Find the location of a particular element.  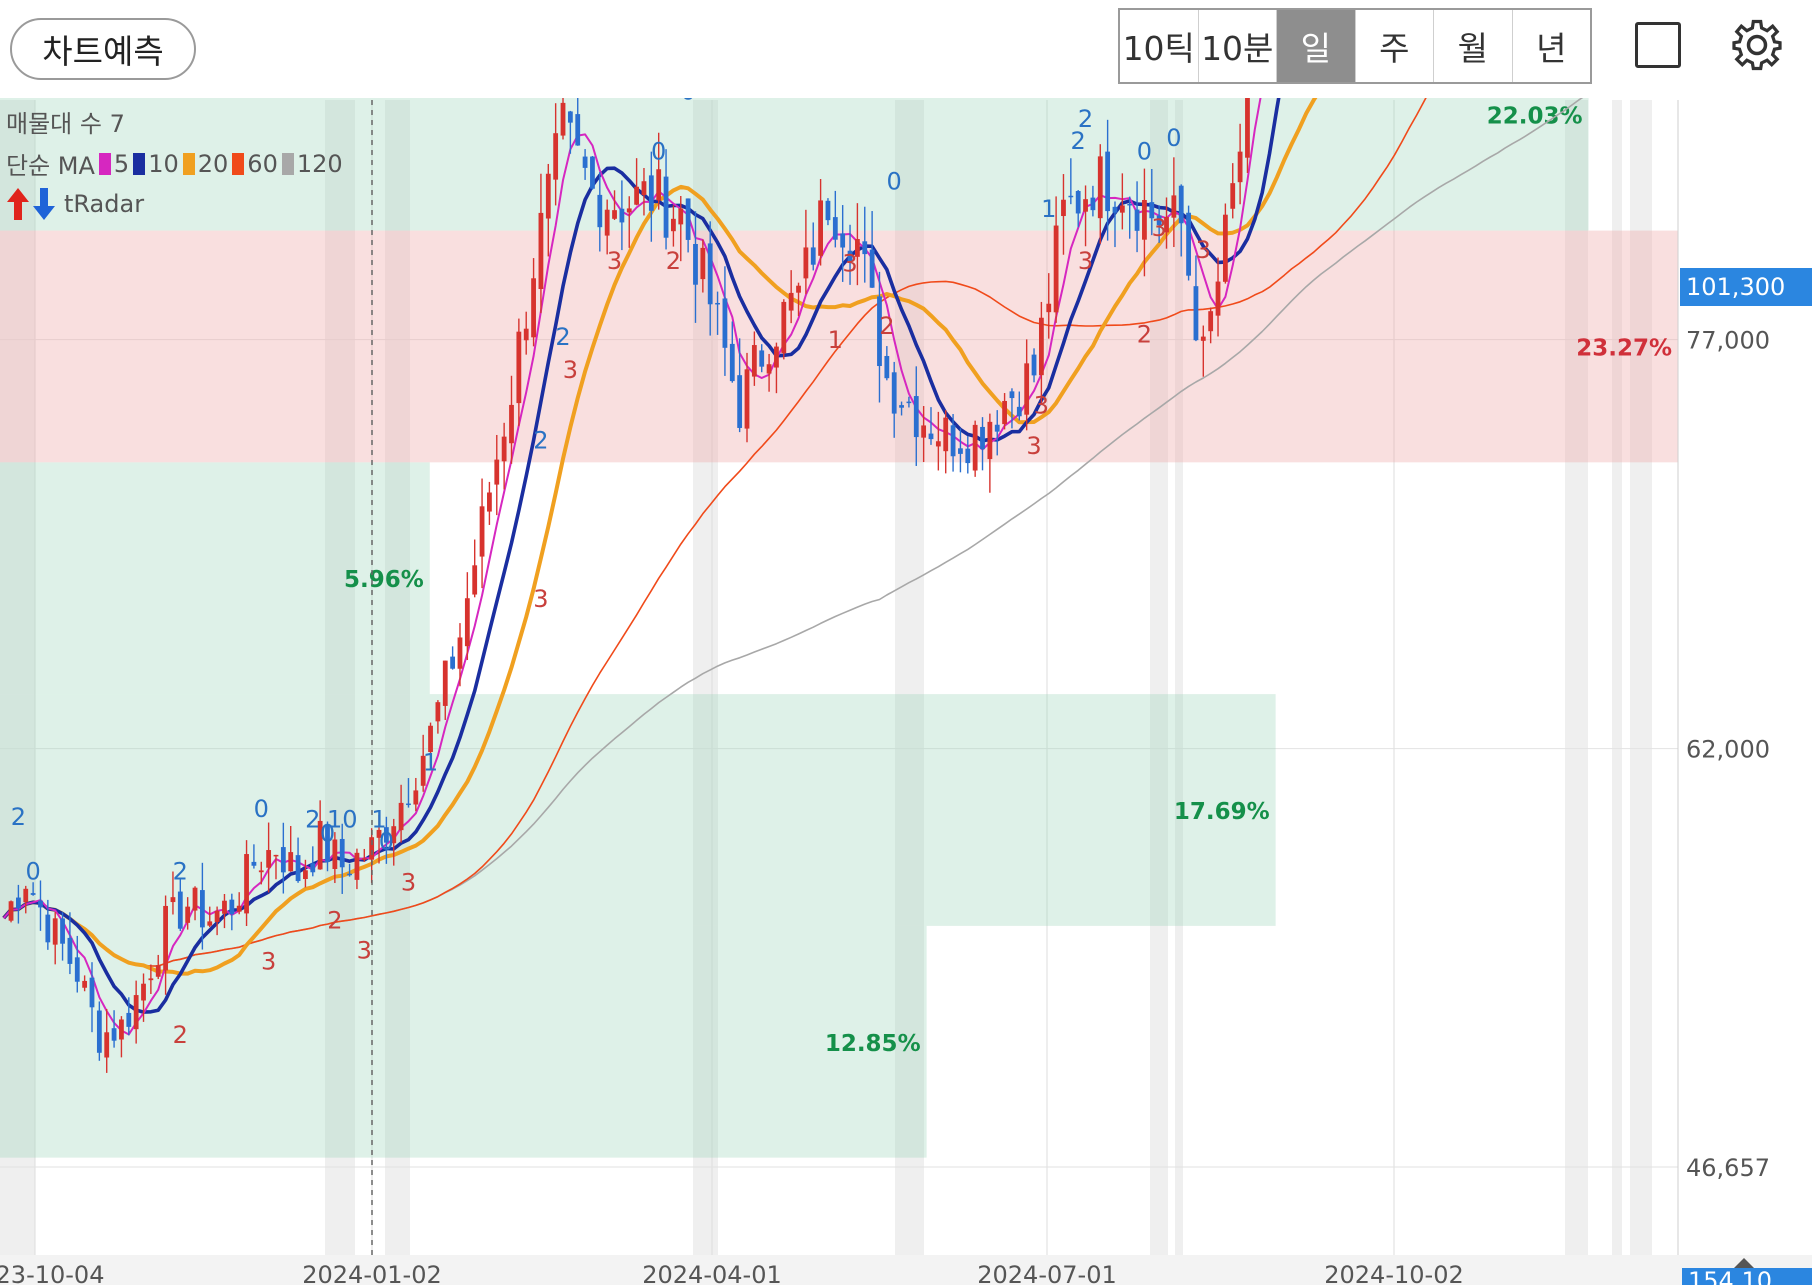

tradar-legend: tRadar is located at coordinates (75, 204).